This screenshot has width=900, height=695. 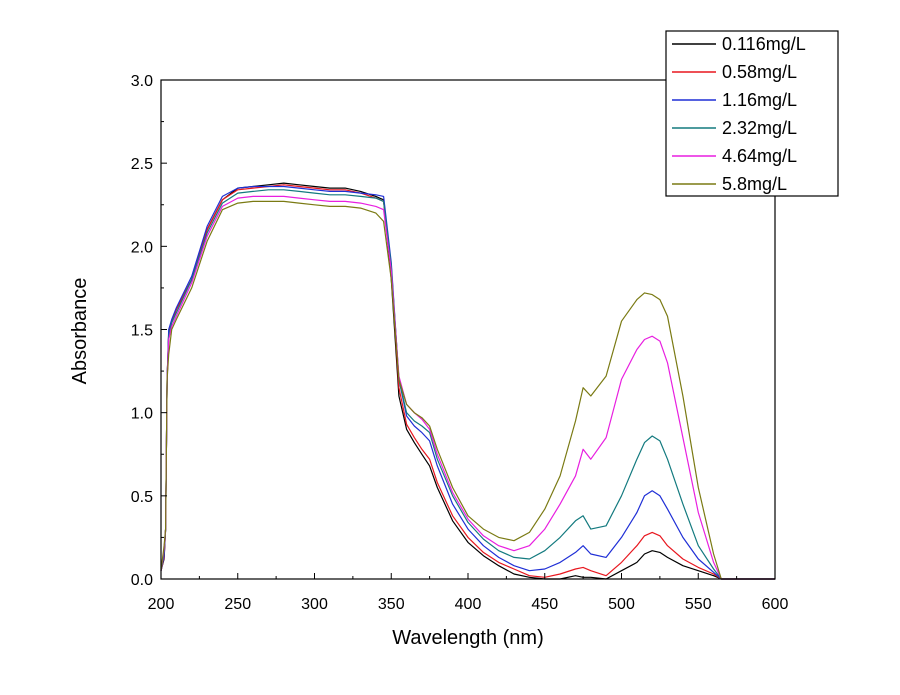 What do you see at coordinates (142, 497) in the screenshot?
I see `y-tick-label: 0.5` at bounding box center [142, 497].